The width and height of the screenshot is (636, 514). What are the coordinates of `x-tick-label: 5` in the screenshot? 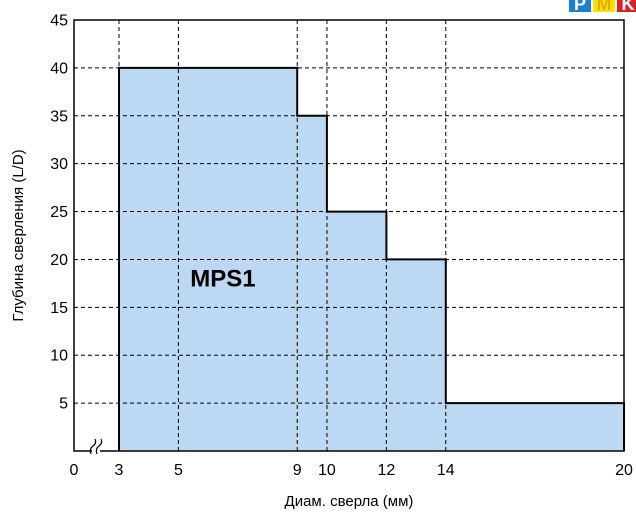 It's located at (178, 470).